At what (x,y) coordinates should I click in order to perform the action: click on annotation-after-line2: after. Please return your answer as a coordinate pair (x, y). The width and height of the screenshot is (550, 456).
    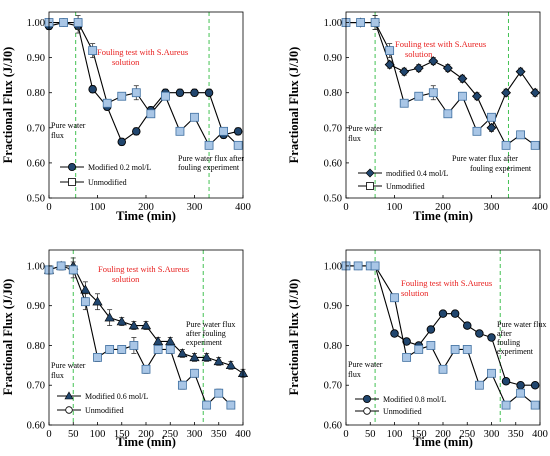
    Looking at the image, I should click on (504, 333).